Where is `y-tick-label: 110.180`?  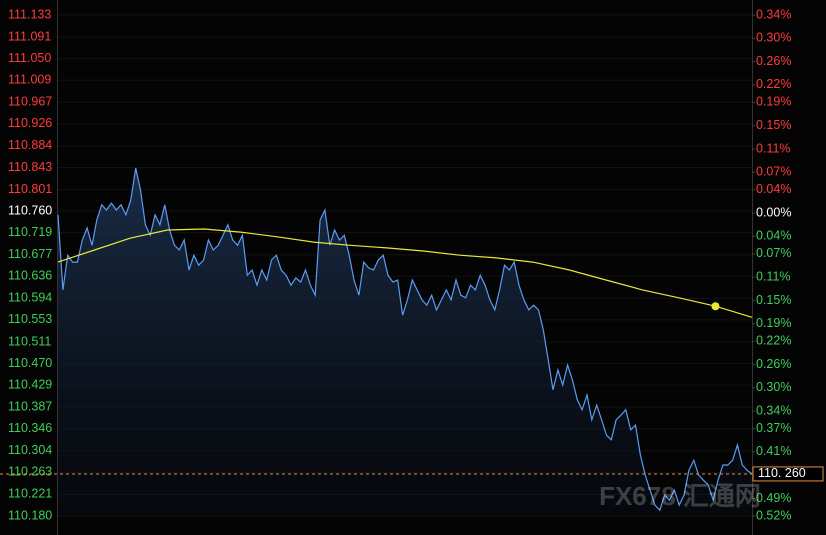
y-tick-label: 110.180 is located at coordinates (30, 515).